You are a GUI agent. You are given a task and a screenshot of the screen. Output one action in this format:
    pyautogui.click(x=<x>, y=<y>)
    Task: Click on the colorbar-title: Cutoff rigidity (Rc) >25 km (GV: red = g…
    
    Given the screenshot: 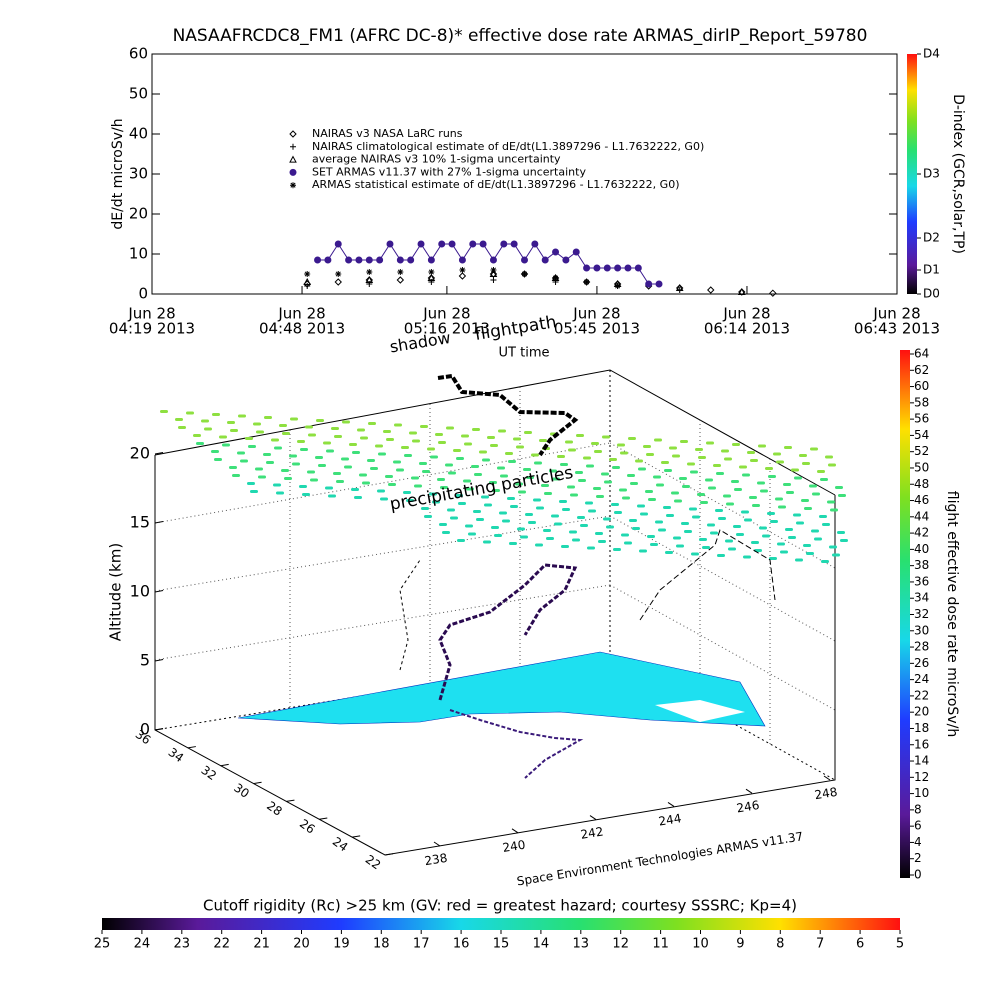 What is the action you would take?
    pyautogui.click(x=500, y=906)
    